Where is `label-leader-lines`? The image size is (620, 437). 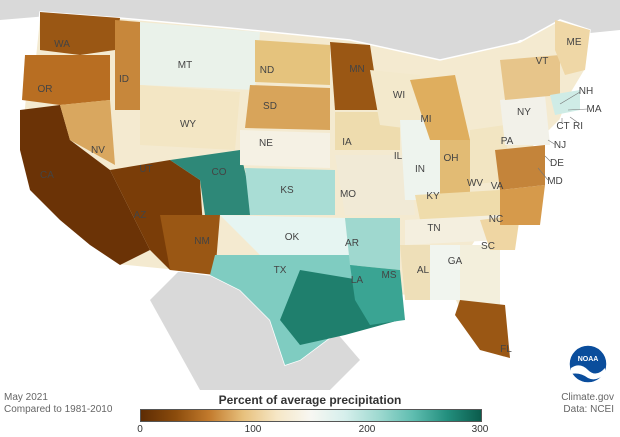 label-leader-lines is located at coordinates (563, 136).